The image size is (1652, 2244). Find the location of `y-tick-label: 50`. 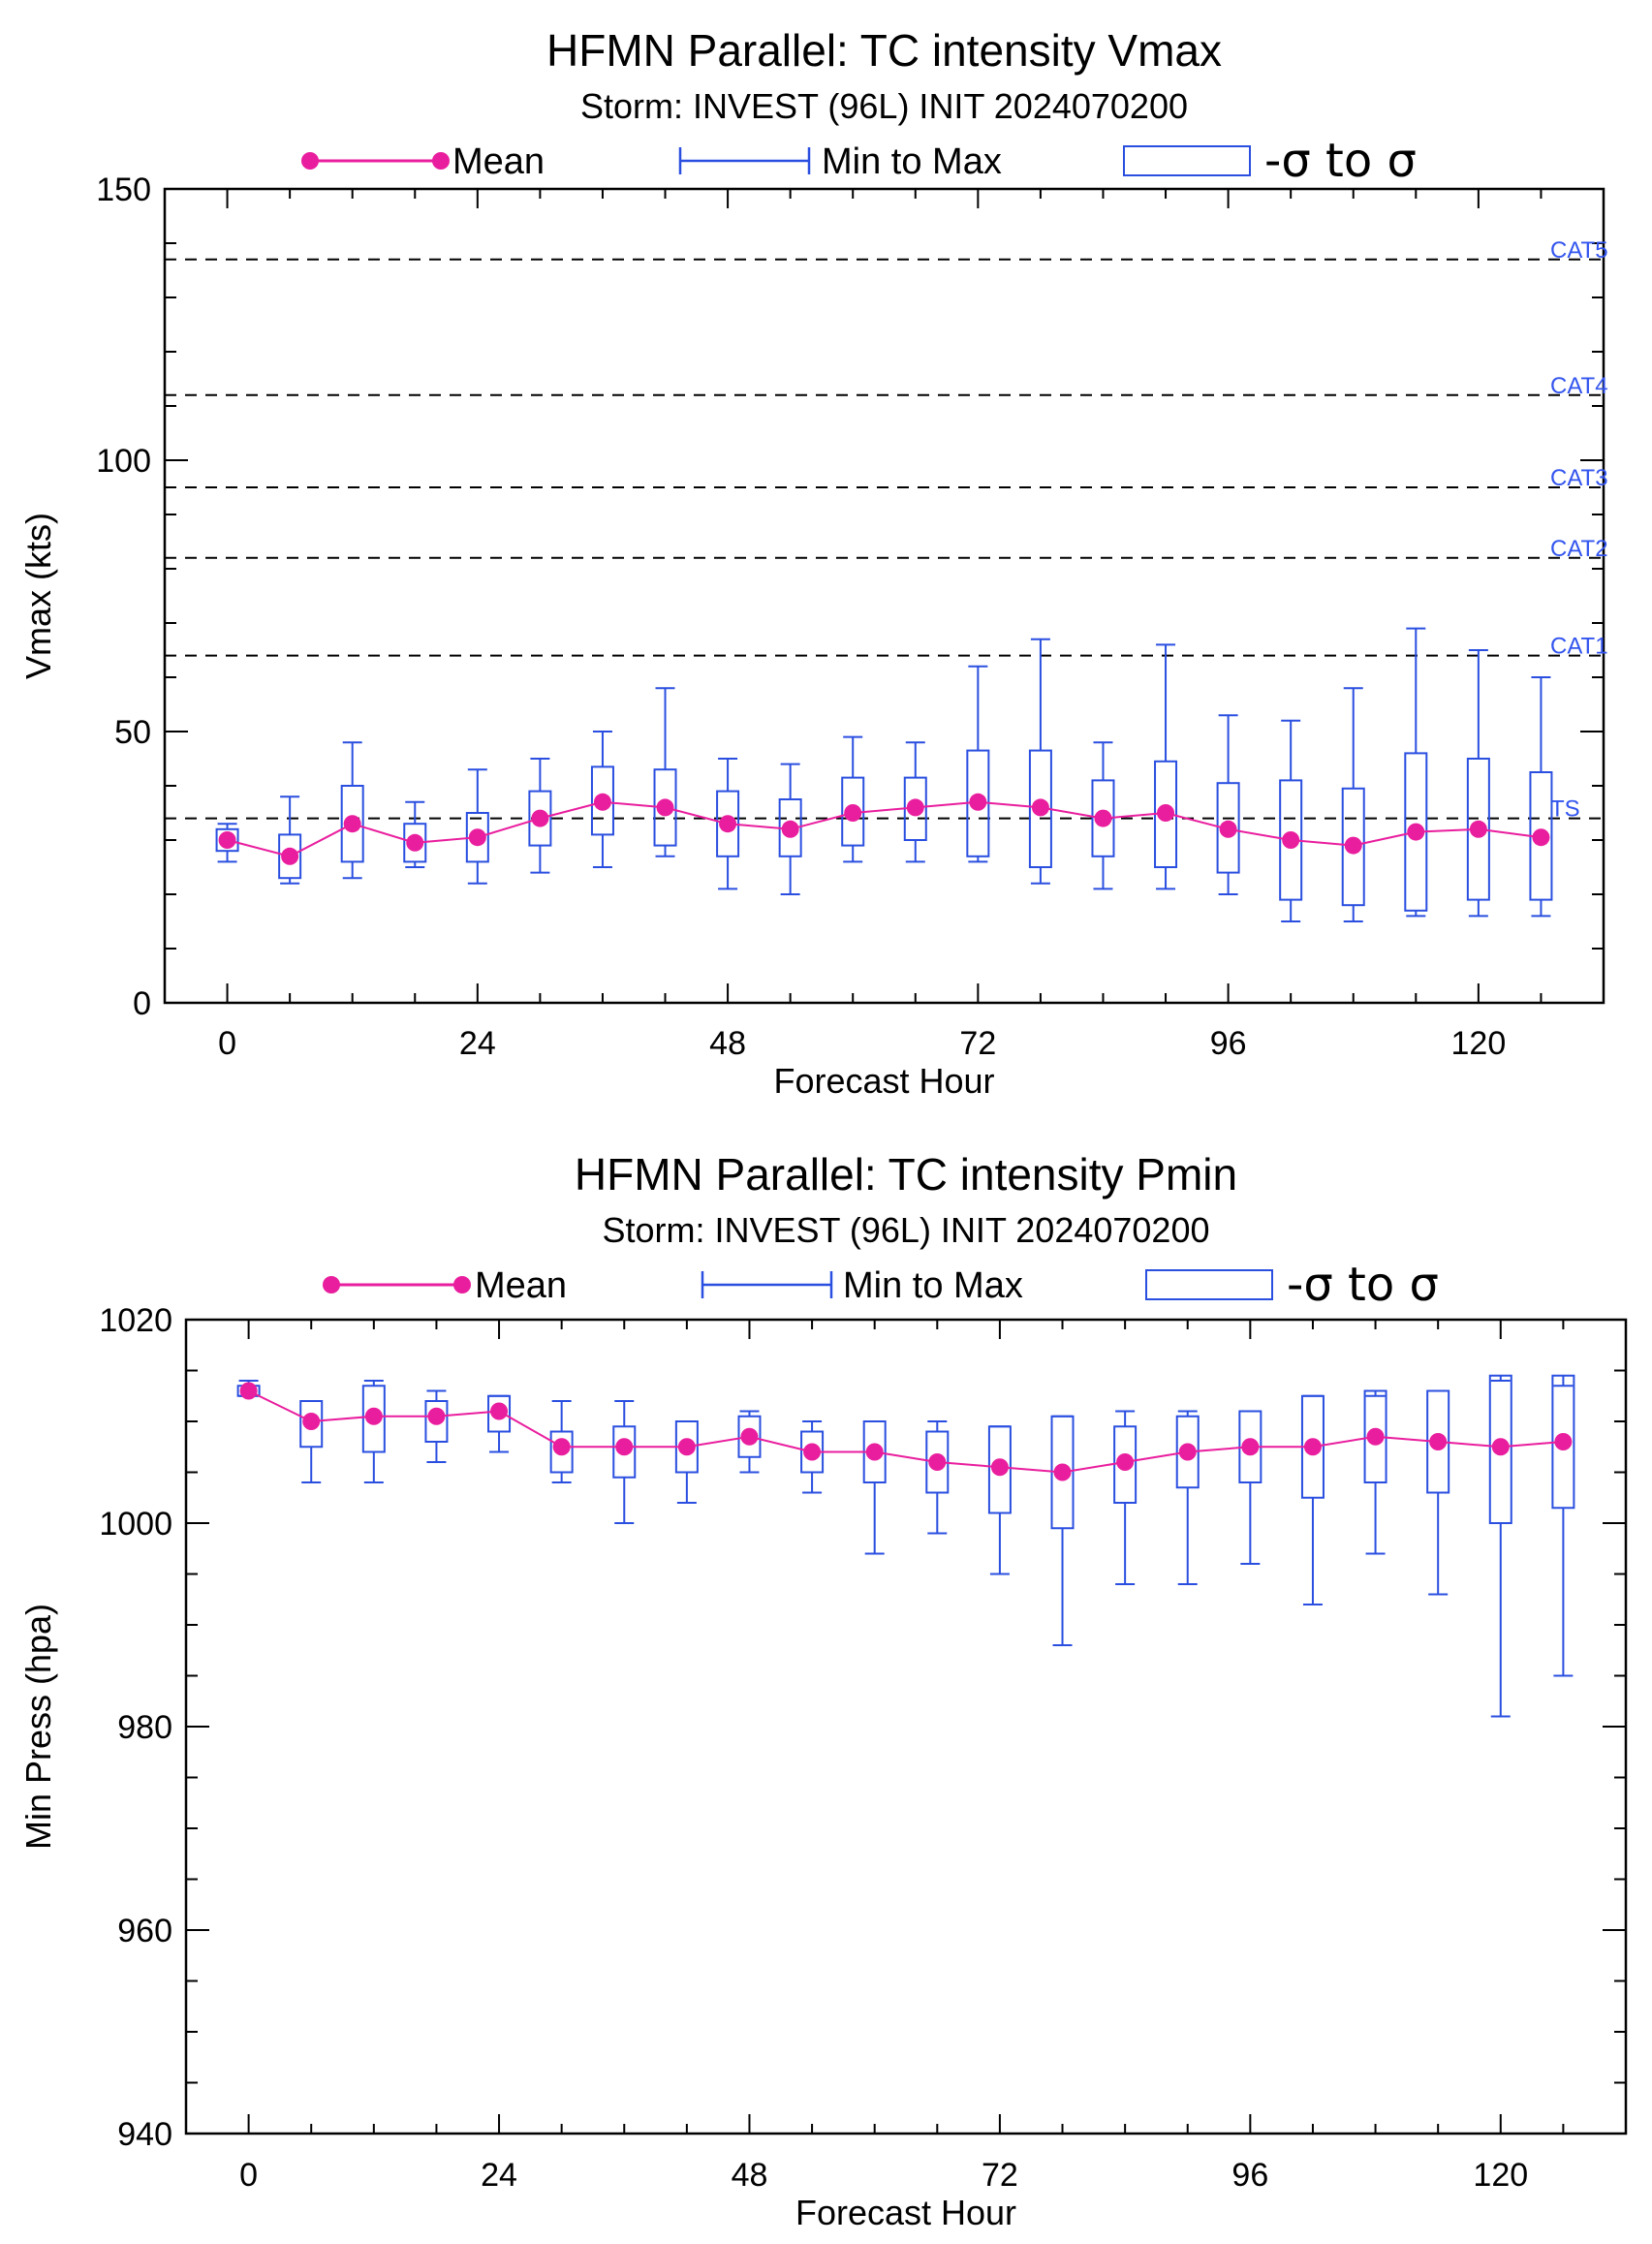

y-tick-label: 50 is located at coordinates (132, 732).